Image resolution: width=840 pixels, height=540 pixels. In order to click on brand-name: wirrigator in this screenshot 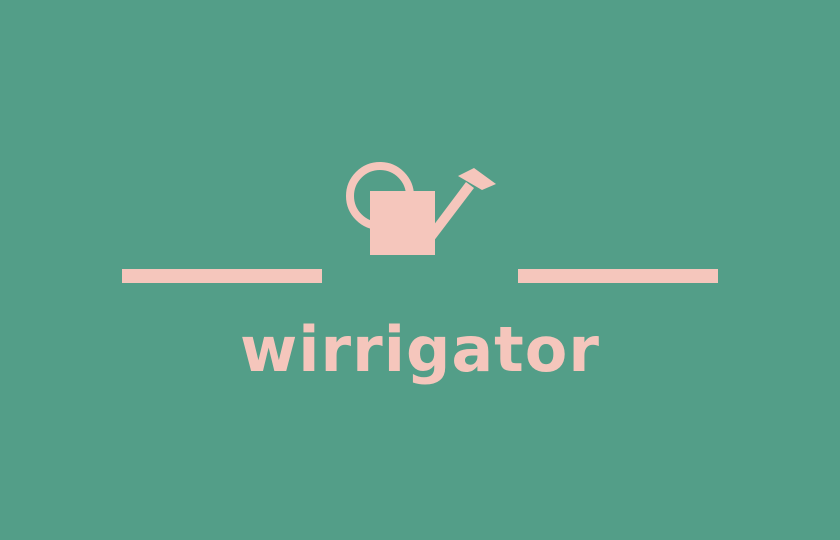, I will do `click(420, 349)`.